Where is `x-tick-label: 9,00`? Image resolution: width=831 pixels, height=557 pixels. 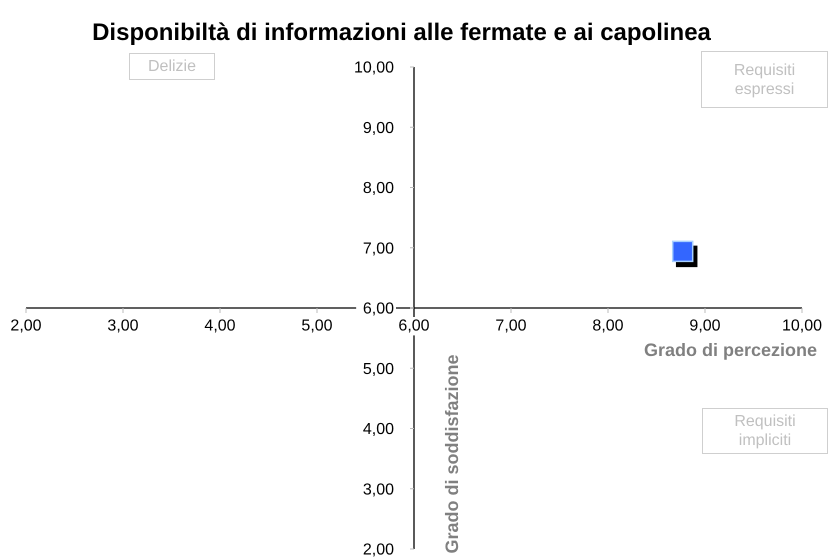 x-tick-label: 9,00 is located at coordinates (705, 325).